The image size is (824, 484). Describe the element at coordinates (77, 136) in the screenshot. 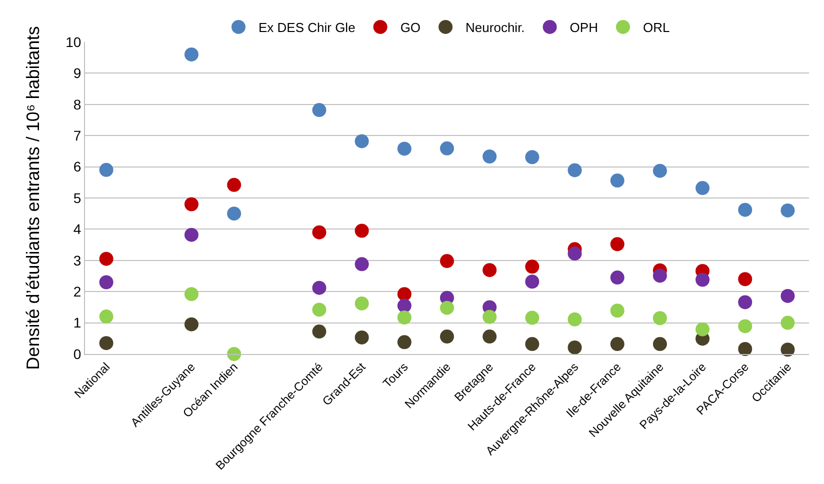

I see `y-tick-label: 7` at that location.